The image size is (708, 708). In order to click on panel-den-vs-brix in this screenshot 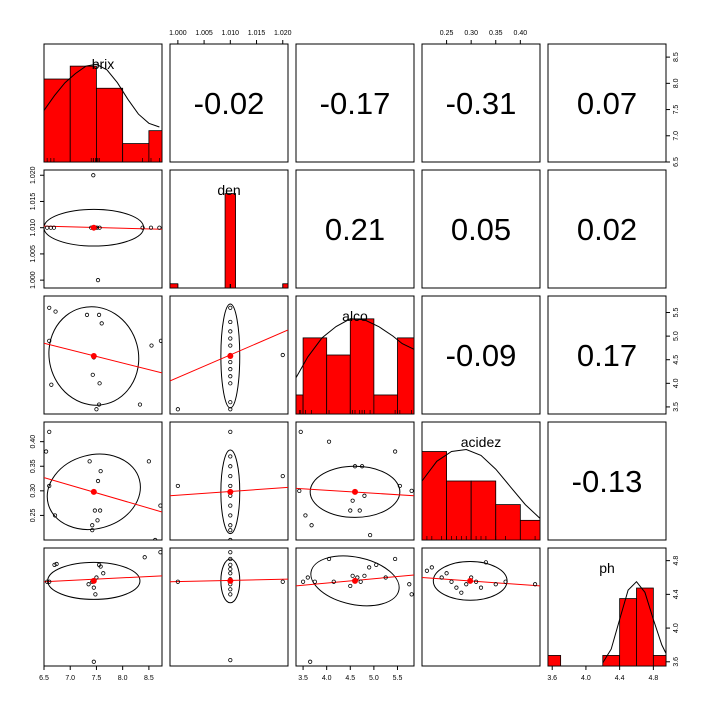, I will do `click(103, 228)`.